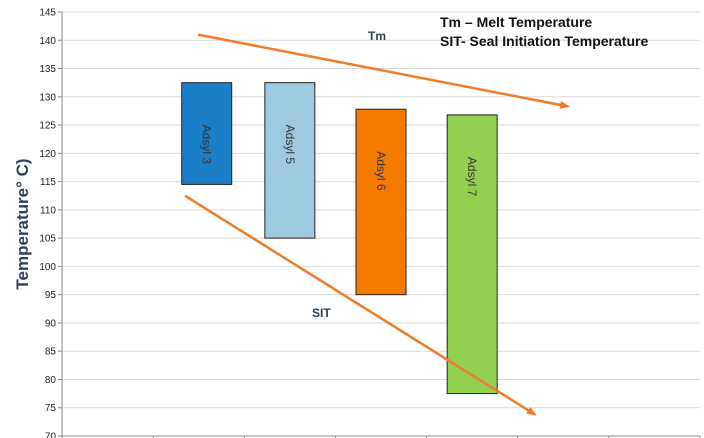  I want to click on y-tick-label: 80, so click(51, 380).